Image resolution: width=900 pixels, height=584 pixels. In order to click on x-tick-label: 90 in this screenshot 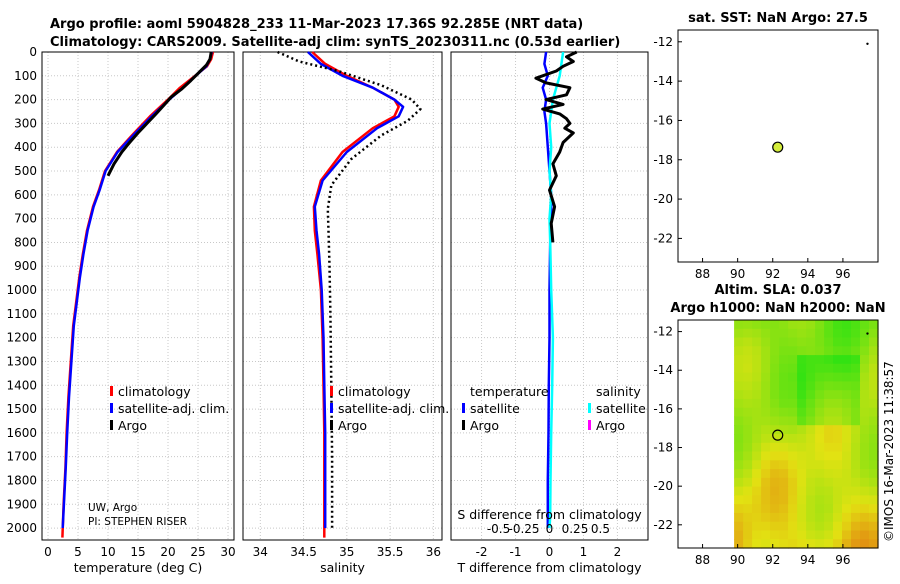, I will do `click(737, 560)`.